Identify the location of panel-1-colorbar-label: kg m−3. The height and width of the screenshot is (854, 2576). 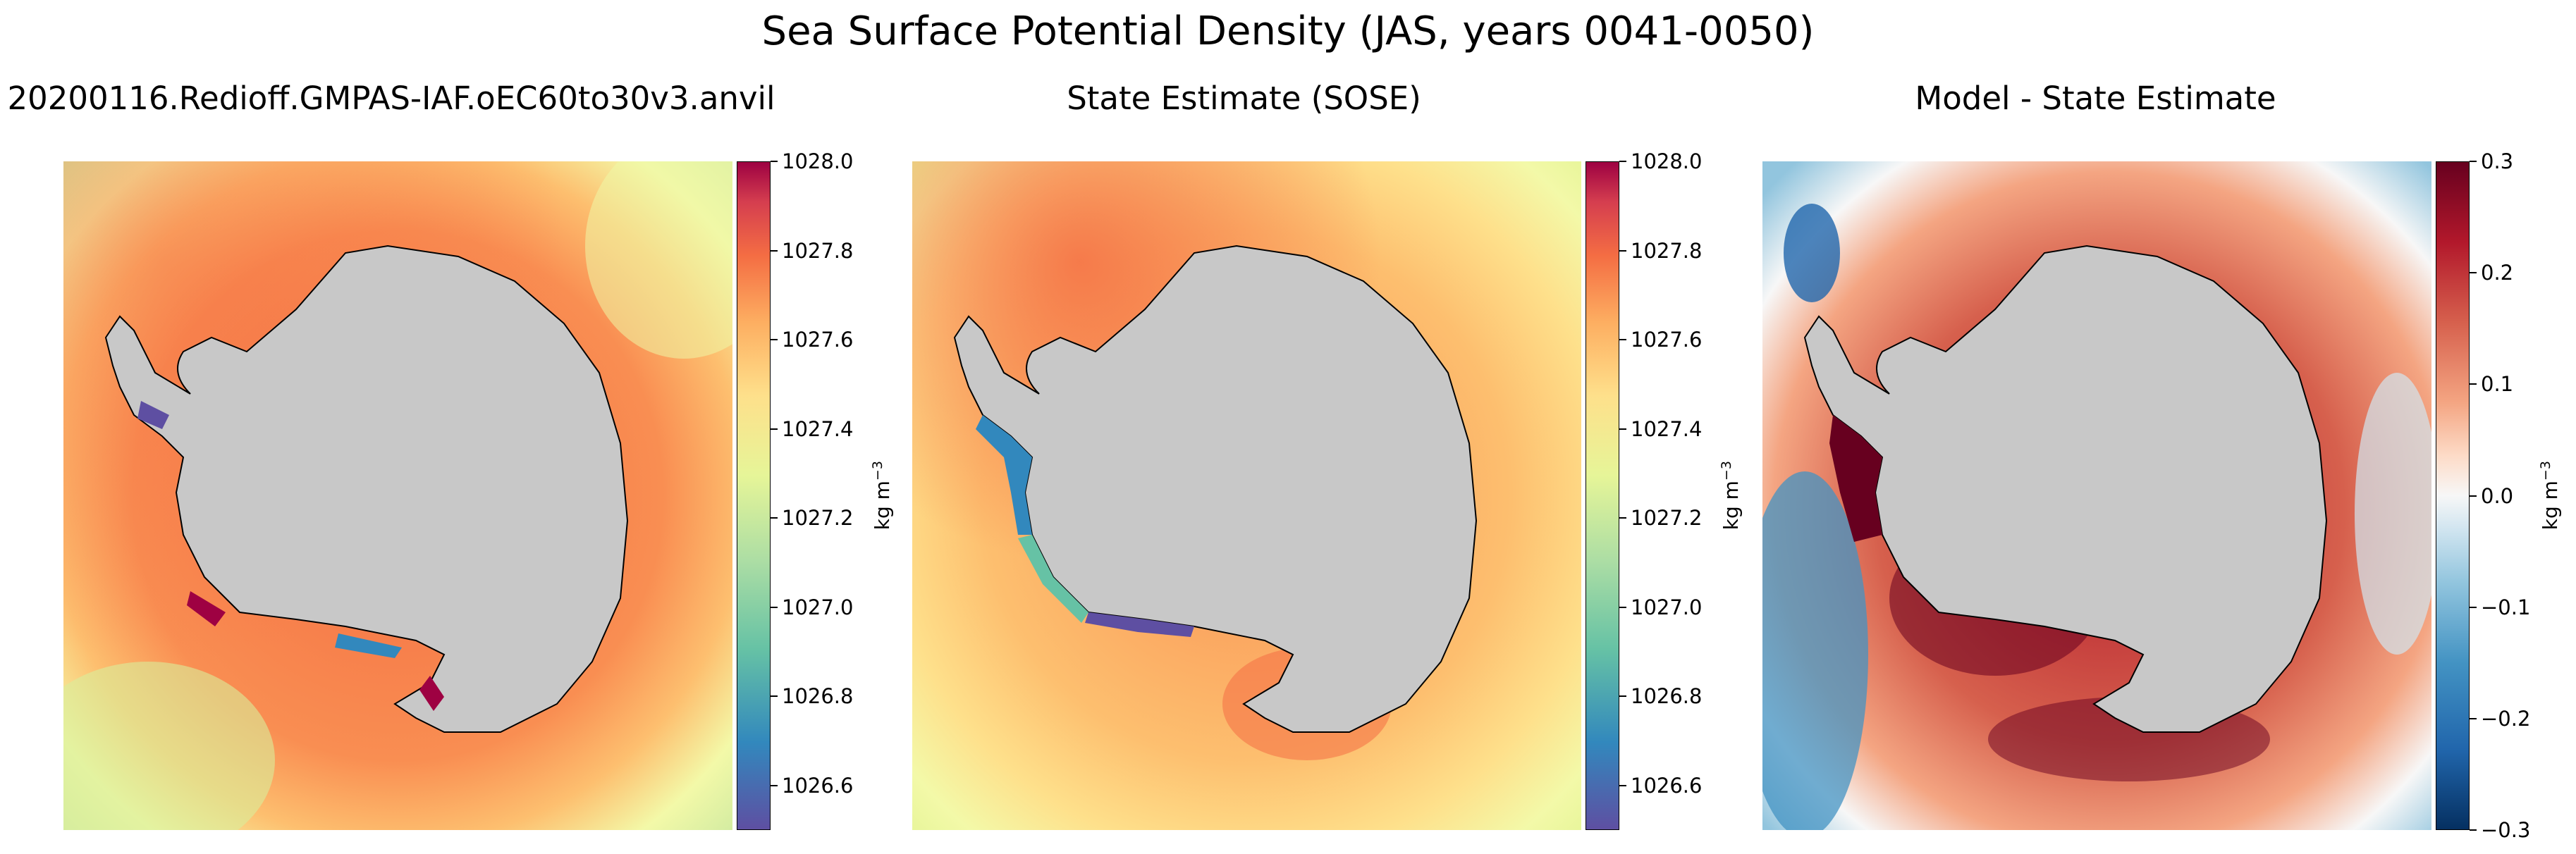
(882, 496).